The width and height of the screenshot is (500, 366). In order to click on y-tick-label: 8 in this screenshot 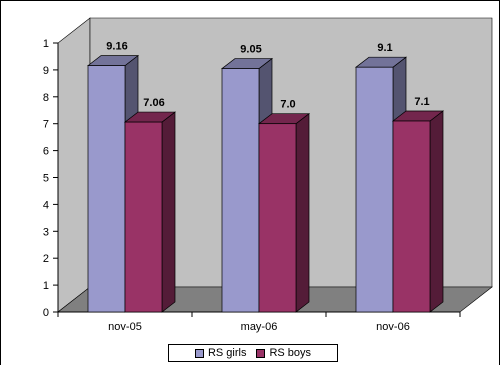, I will do `click(46, 98)`.